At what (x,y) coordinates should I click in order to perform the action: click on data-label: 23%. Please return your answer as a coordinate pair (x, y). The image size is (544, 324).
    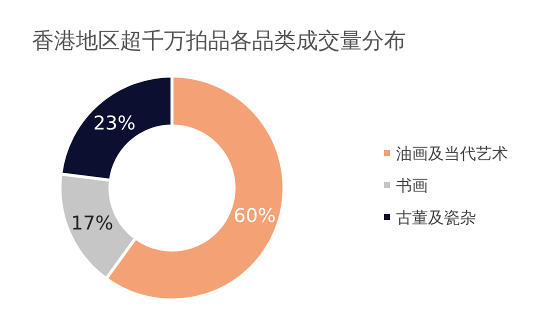
    Looking at the image, I should click on (114, 123).